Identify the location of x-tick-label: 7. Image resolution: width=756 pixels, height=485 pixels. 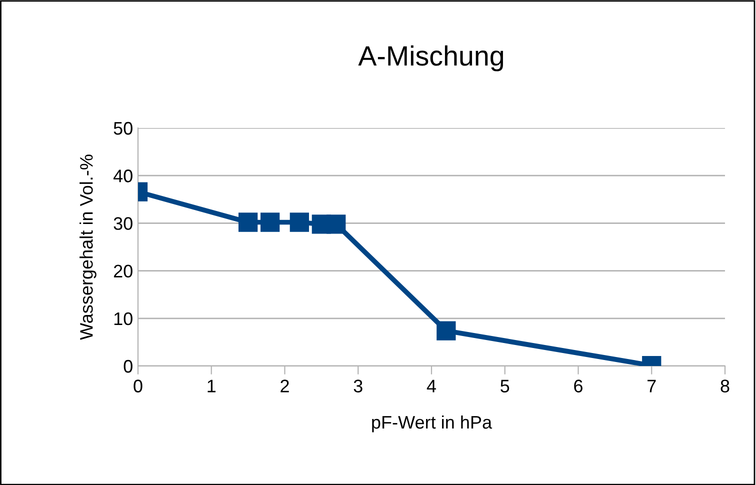
(652, 386).